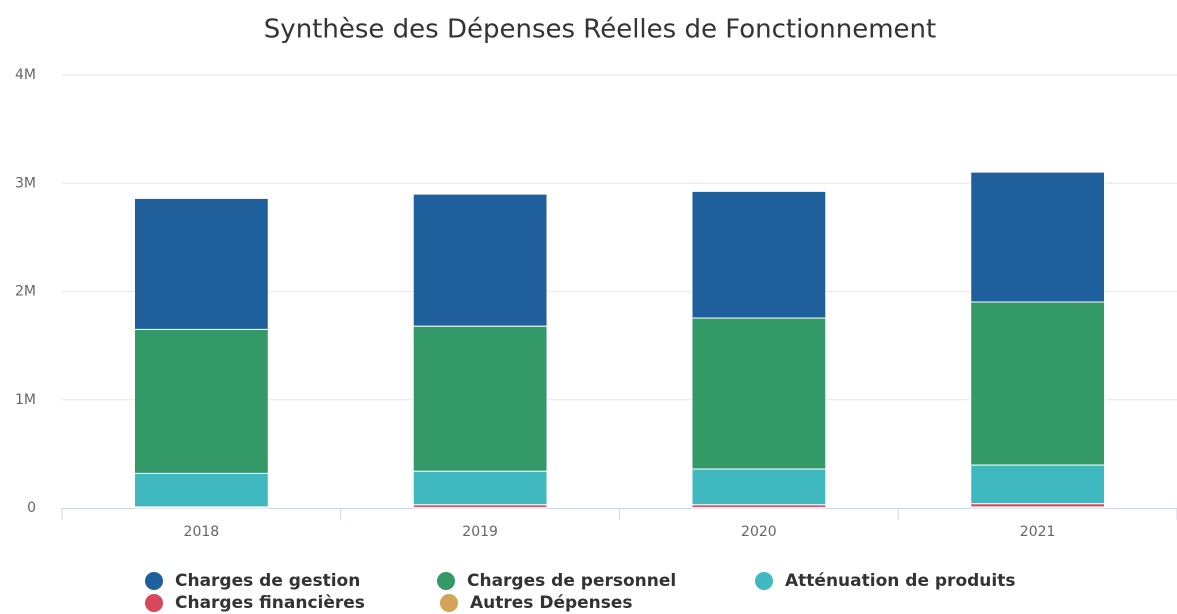 The width and height of the screenshot is (1177, 614). Describe the element at coordinates (1038, 532) in the screenshot. I see `x-tick-label: 2021` at that location.